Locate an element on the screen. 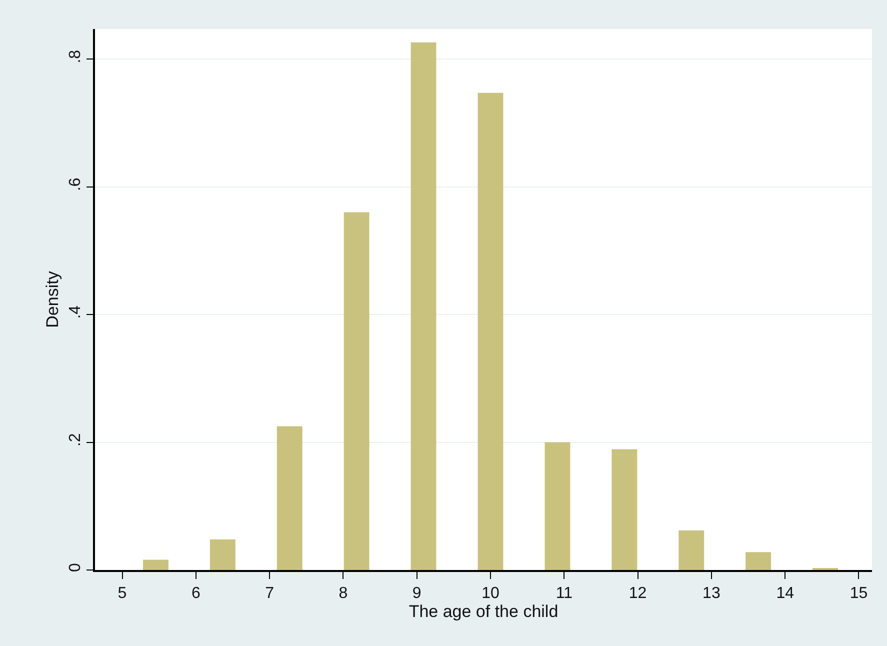 The image size is (887, 646). x-tick-label: 10 is located at coordinates (491, 593).